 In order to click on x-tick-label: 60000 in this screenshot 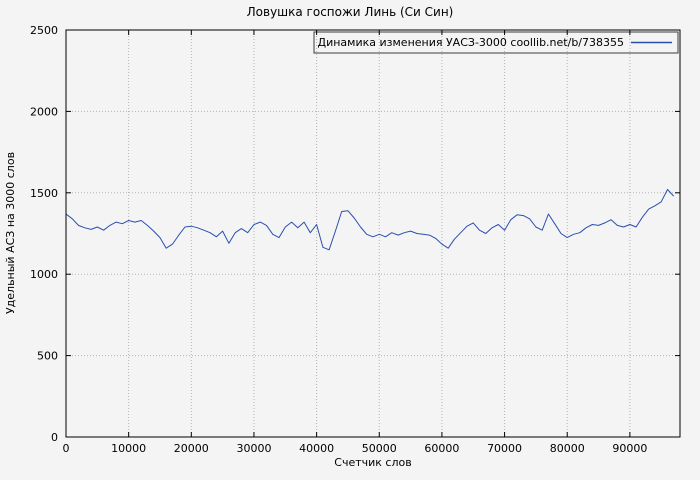, I will do `click(441, 448)`.